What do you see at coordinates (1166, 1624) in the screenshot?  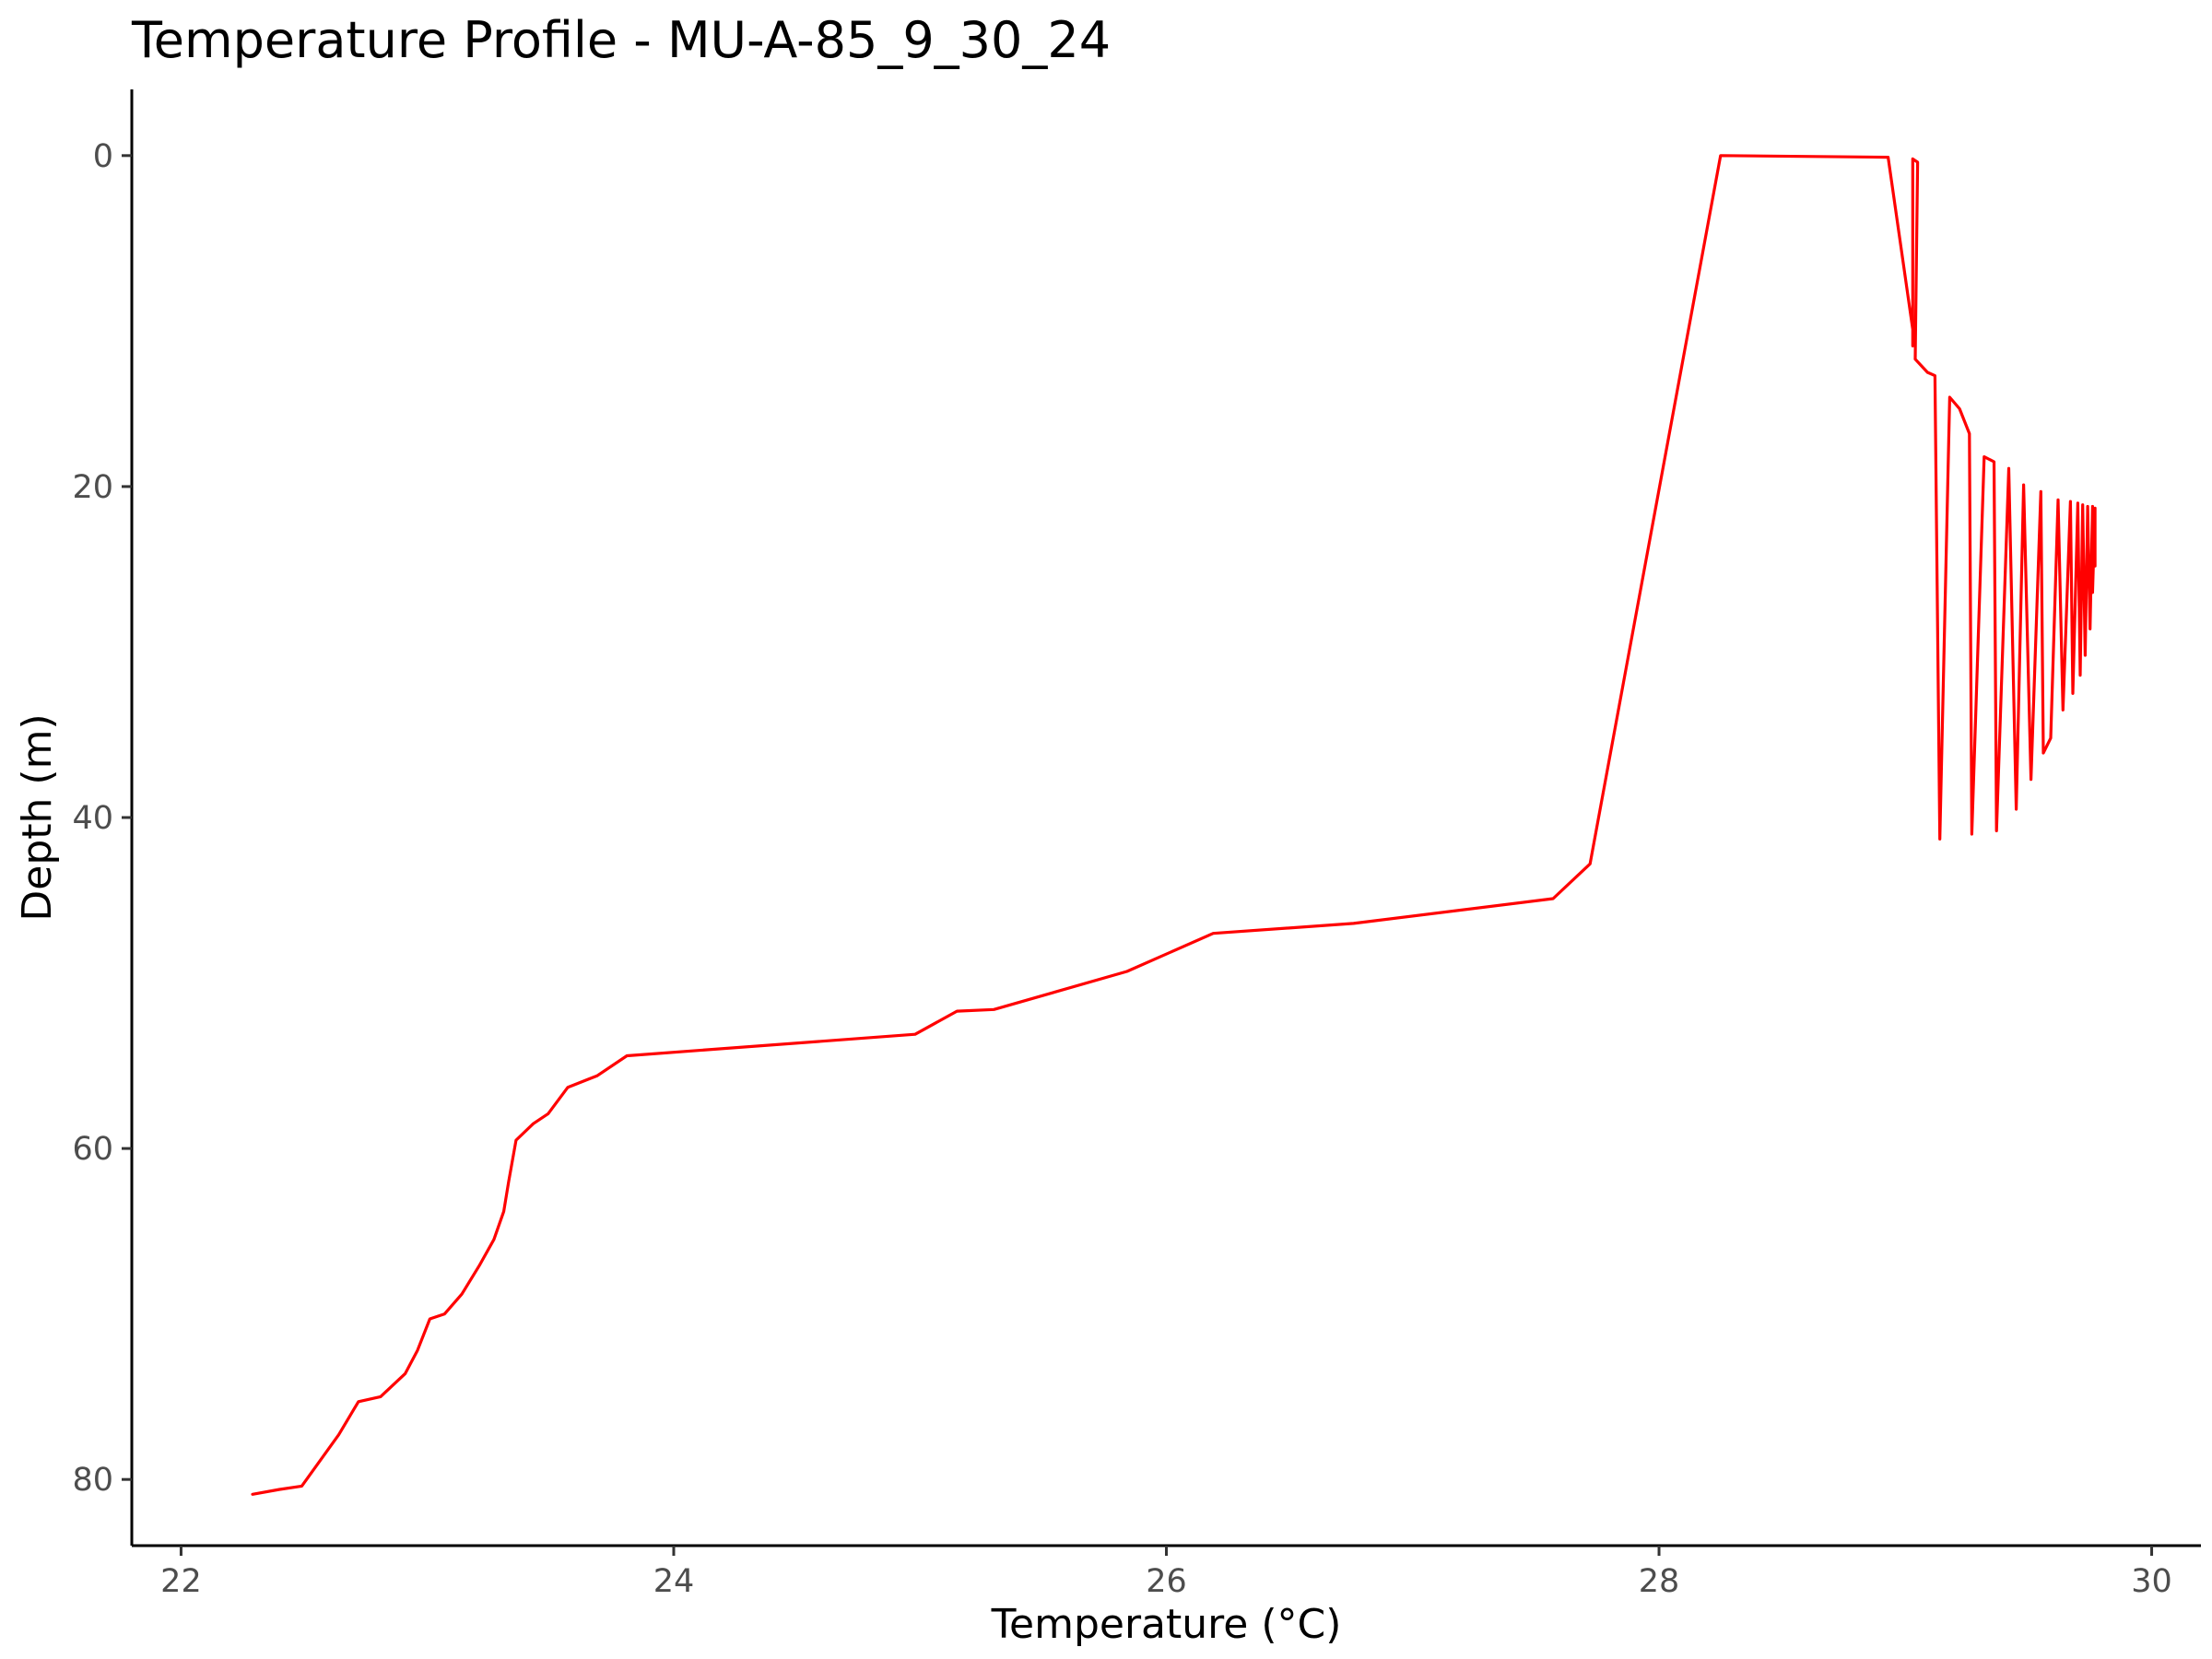 I see `x-axis-title: Temperature (°C)` at bounding box center [1166, 1624].